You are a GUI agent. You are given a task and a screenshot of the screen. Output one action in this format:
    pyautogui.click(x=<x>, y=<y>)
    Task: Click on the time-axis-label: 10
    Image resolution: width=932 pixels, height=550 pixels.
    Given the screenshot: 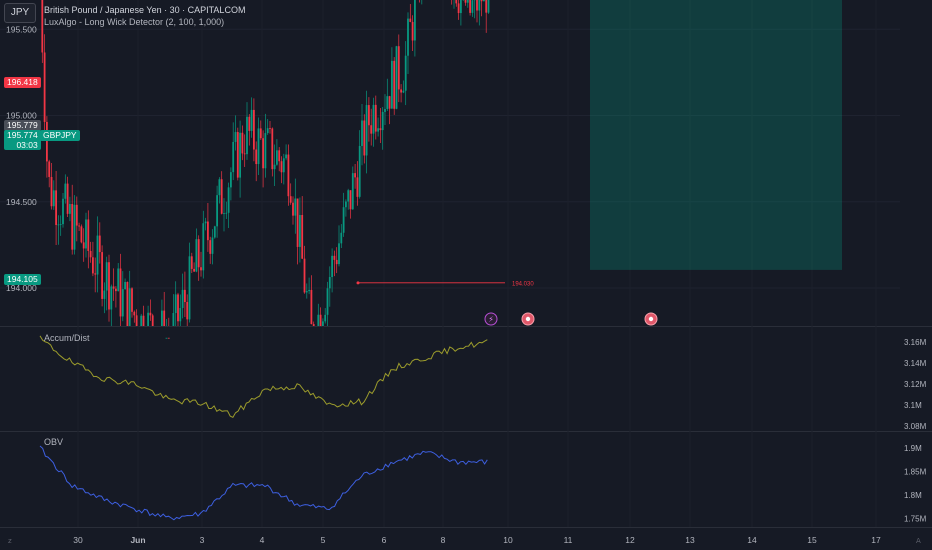 What is the action you would take?
    pyautogui.click(x=508, y=540)
    